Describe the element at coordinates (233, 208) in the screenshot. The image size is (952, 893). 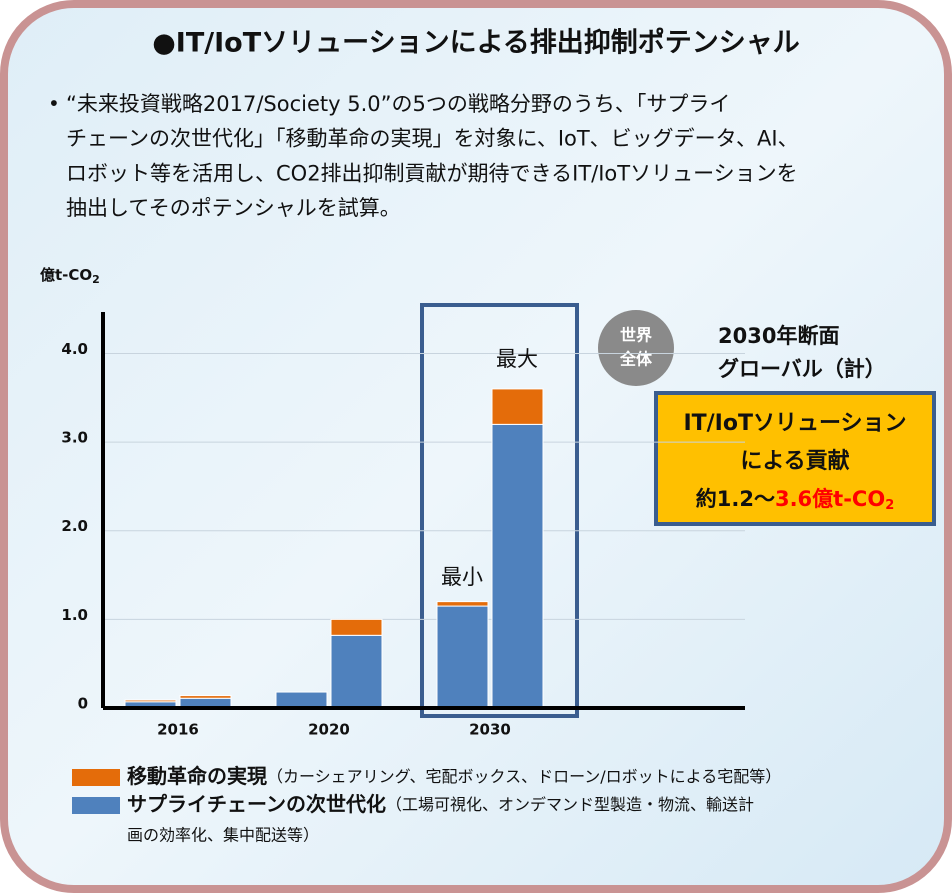
I see `description-line: 抽出してそのポテンシャルを試算。` at that location.